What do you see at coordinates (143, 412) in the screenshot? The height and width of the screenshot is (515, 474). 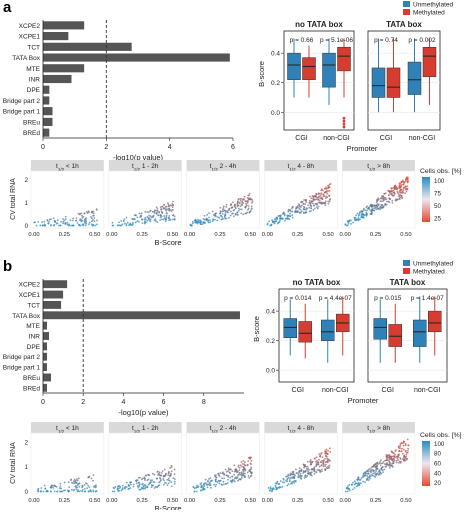 I see `bar-x-axis-label: -log10(p value)` at bounding box center [143, 412].